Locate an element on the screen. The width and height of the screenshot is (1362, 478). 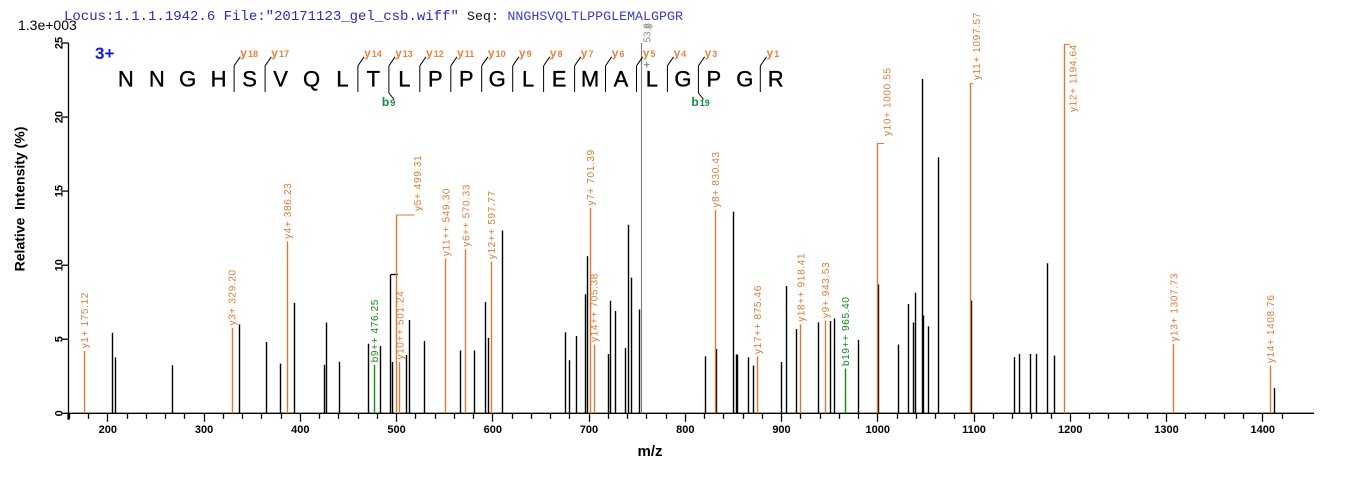
svg-text: y13 is located at coordinates (404, 53).